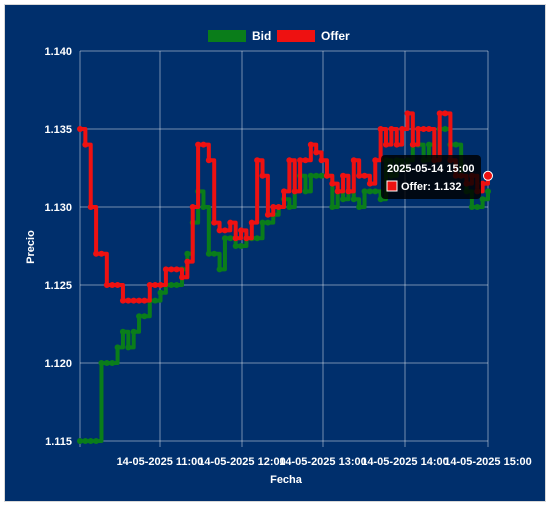  What do you see at coordinates (488, 175) in the screenshot?
I see `hovered-point` at bounding box center [488, 175].